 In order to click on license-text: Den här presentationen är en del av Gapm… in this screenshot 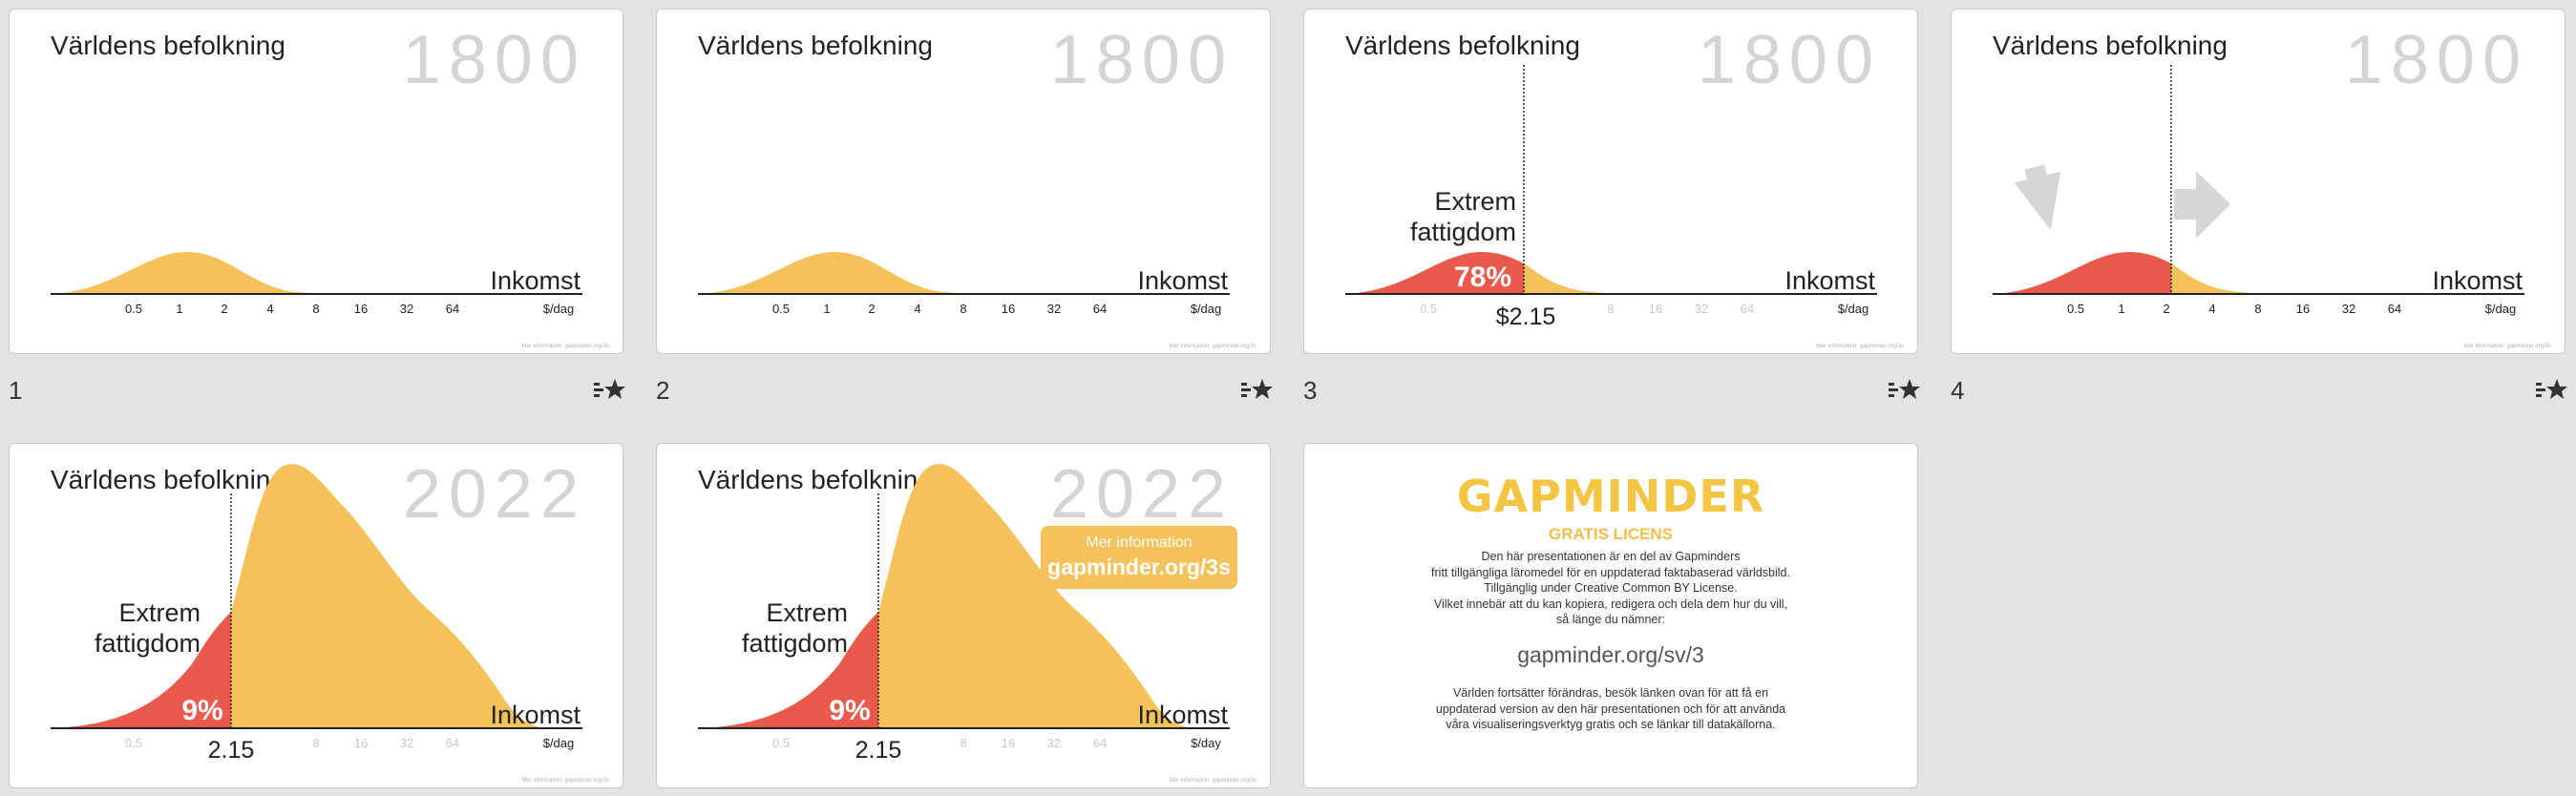, I will do `click(1610, 588)`.